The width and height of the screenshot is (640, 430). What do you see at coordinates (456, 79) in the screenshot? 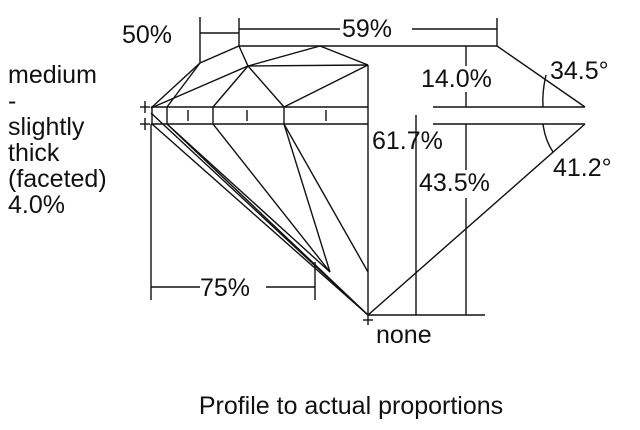
I see `crown-height-label: 14.0%` at bounding box center [456, 79].